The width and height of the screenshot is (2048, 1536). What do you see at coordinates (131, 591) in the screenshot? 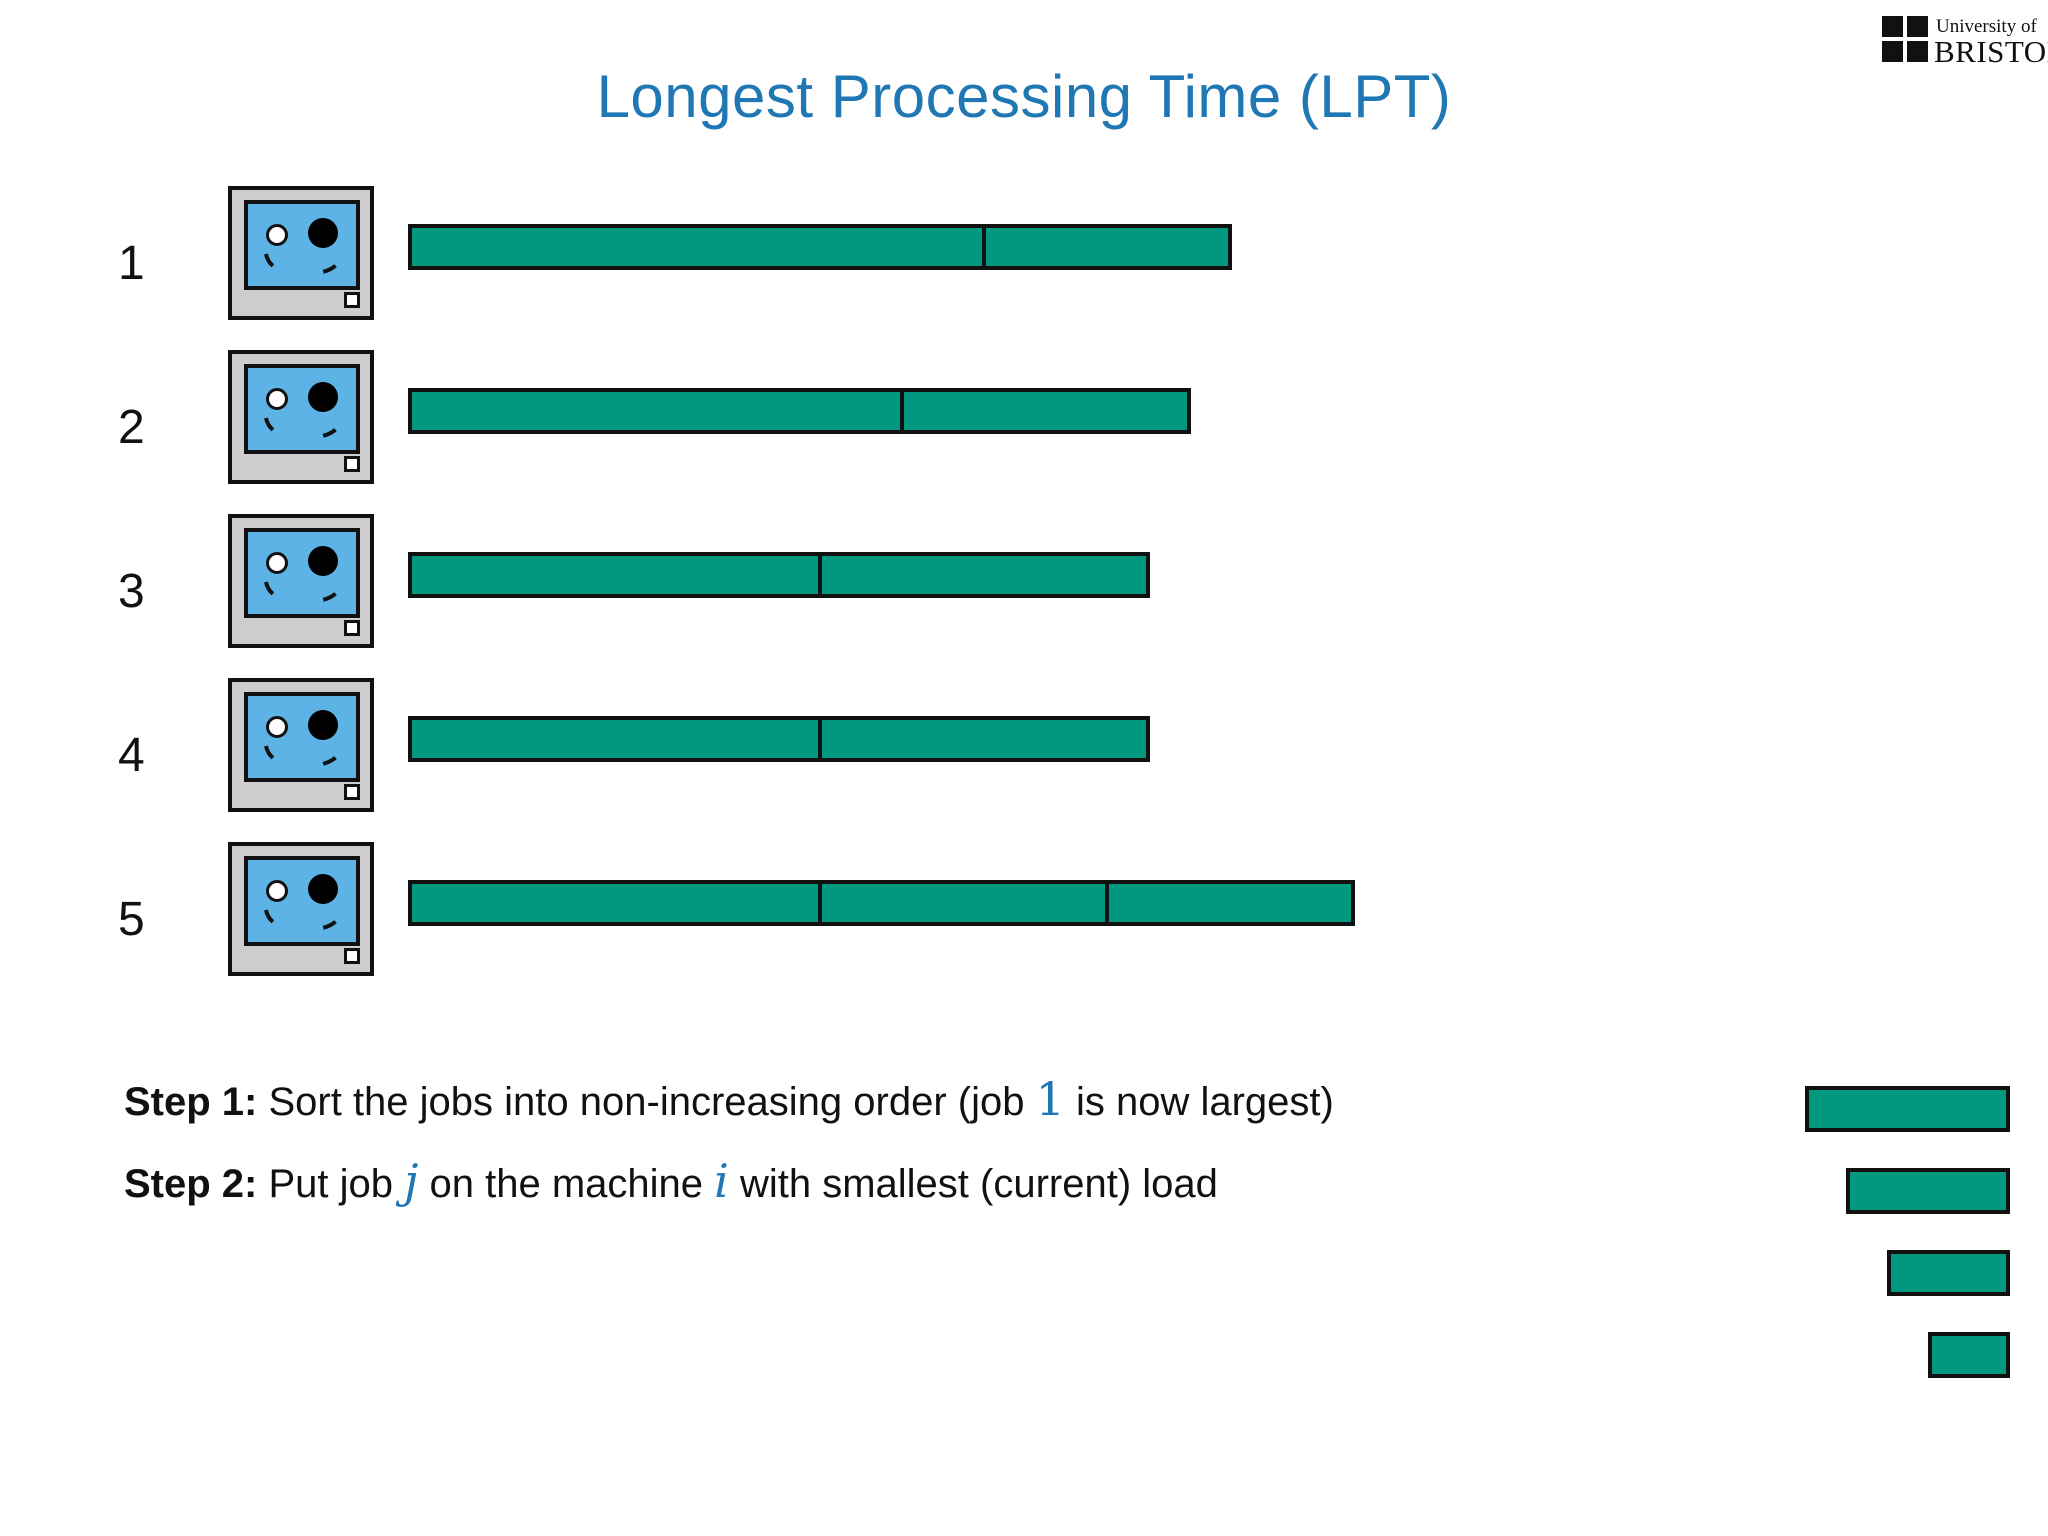
I see `machine-label: 3` at bounding box center [131, 591].